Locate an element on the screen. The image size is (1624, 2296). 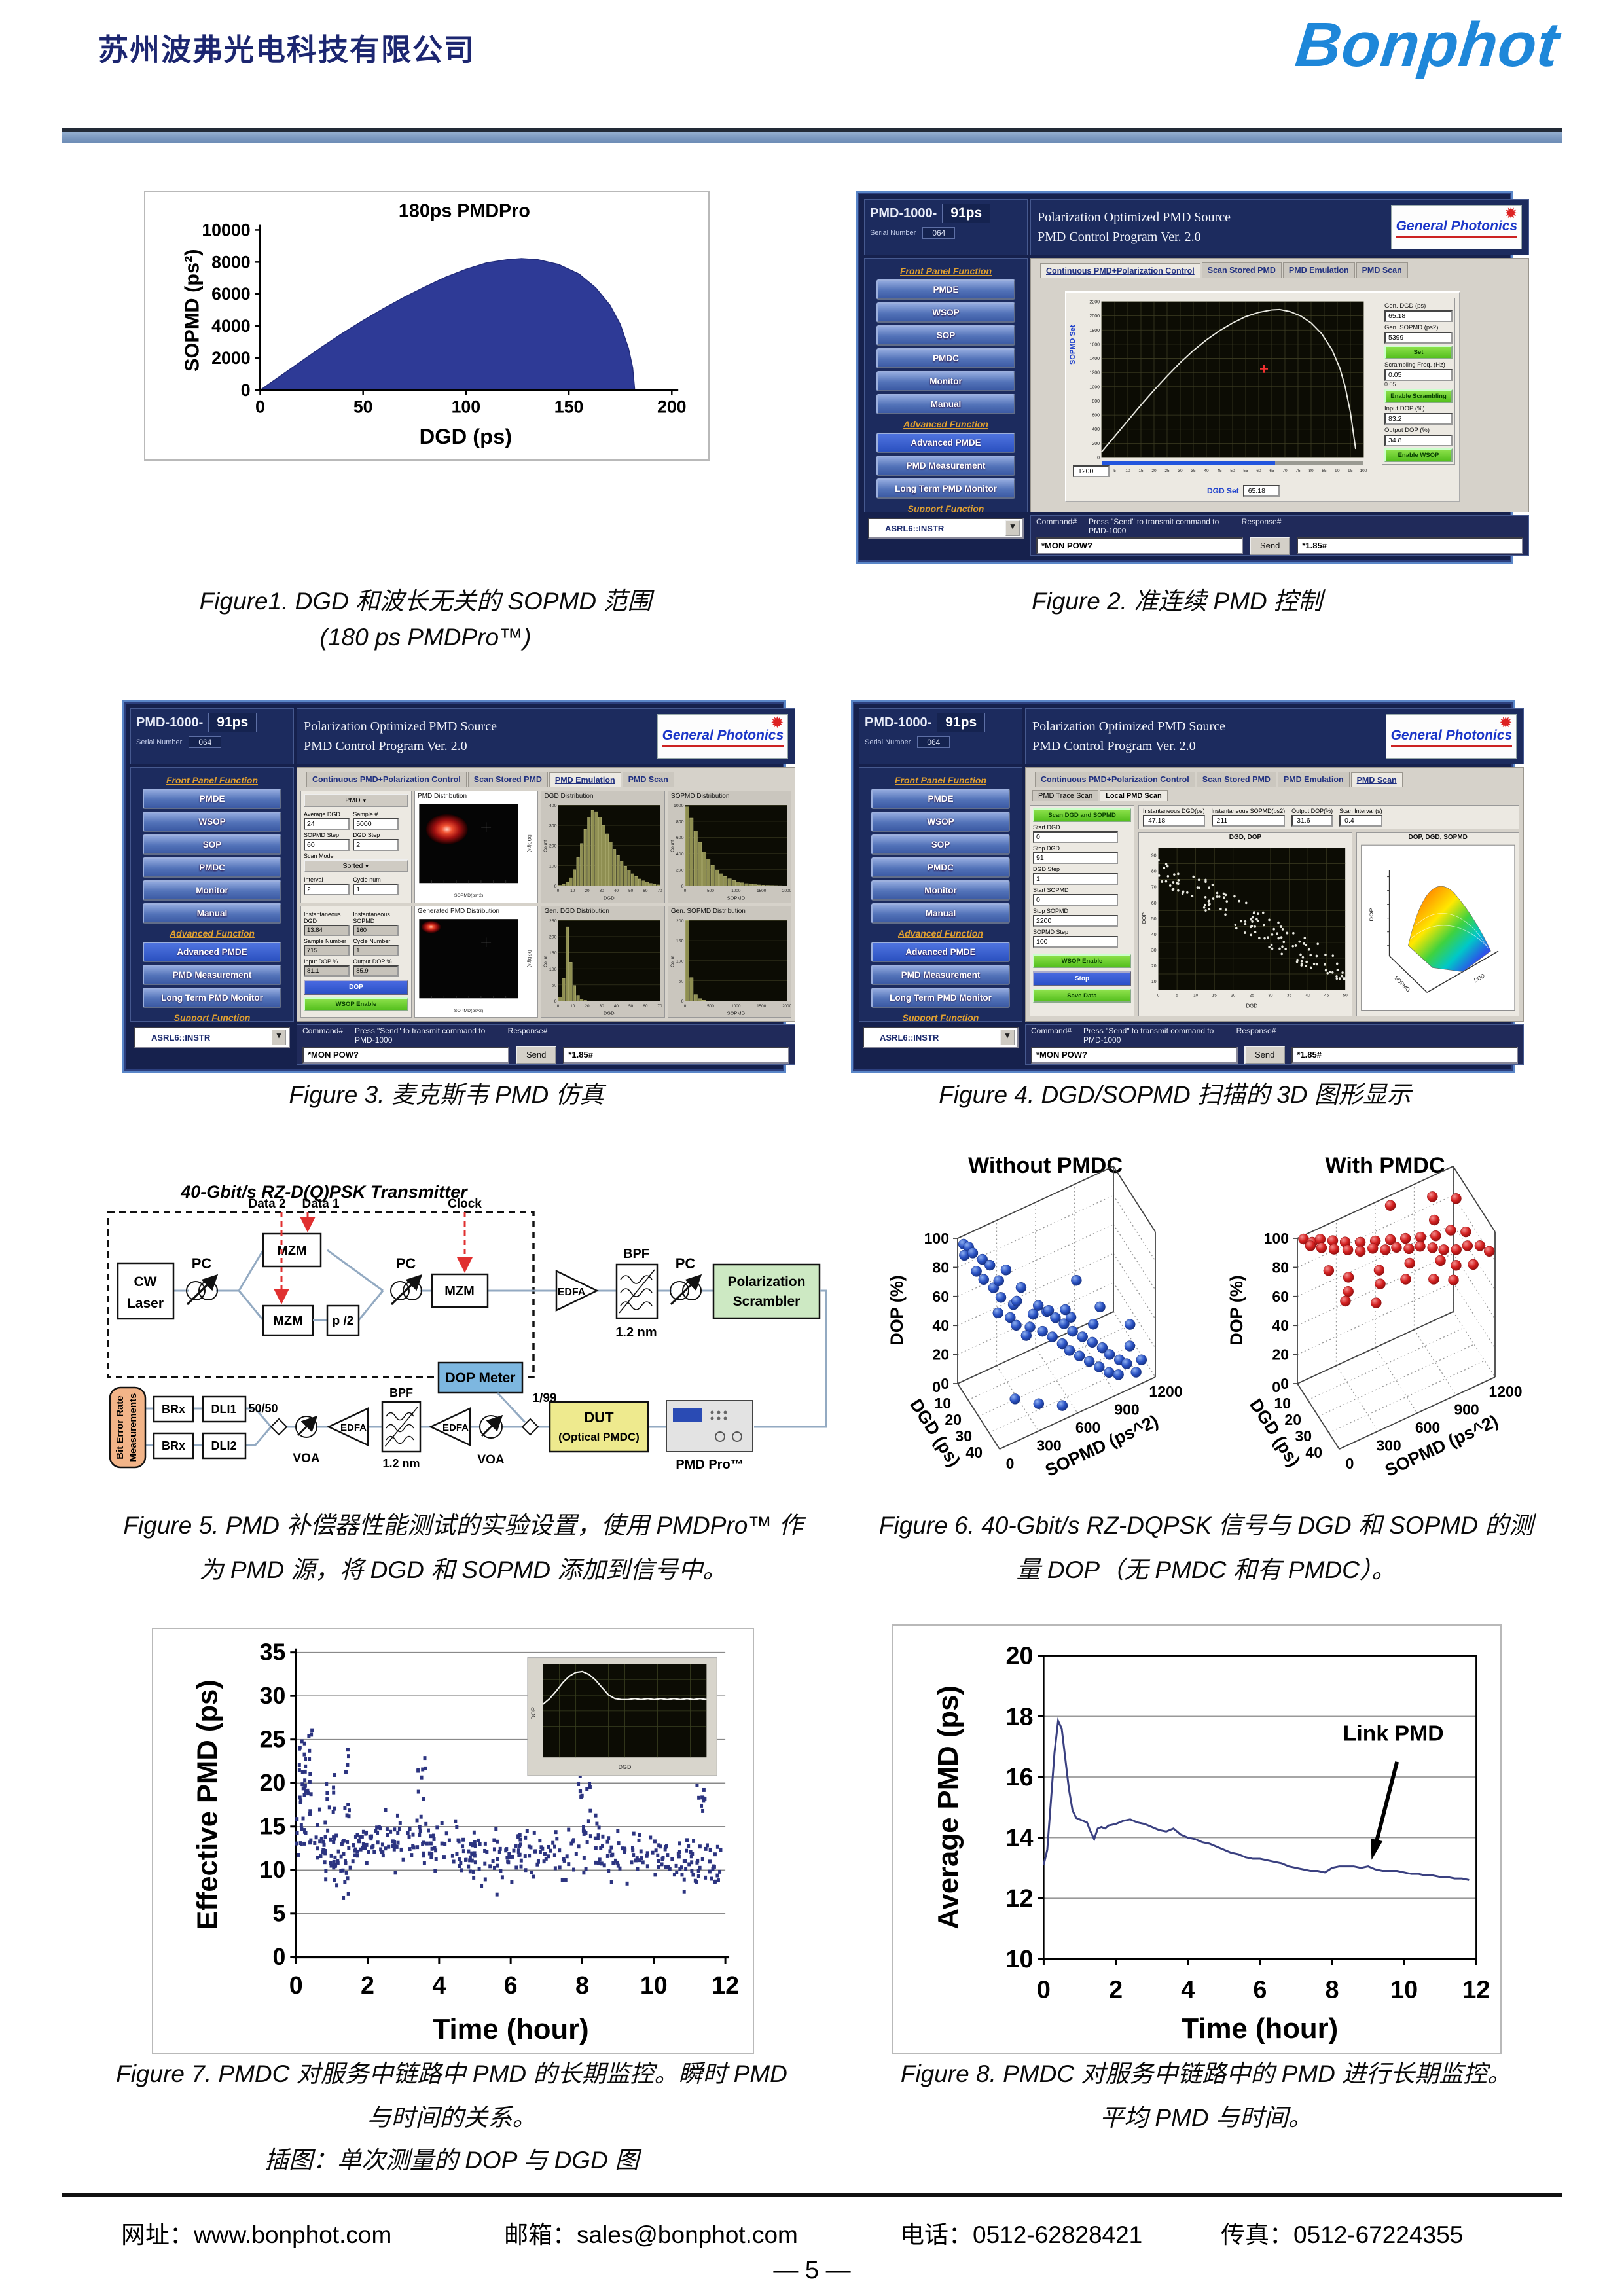
param-spin: 2200 is located at coordinates (1075, 921).